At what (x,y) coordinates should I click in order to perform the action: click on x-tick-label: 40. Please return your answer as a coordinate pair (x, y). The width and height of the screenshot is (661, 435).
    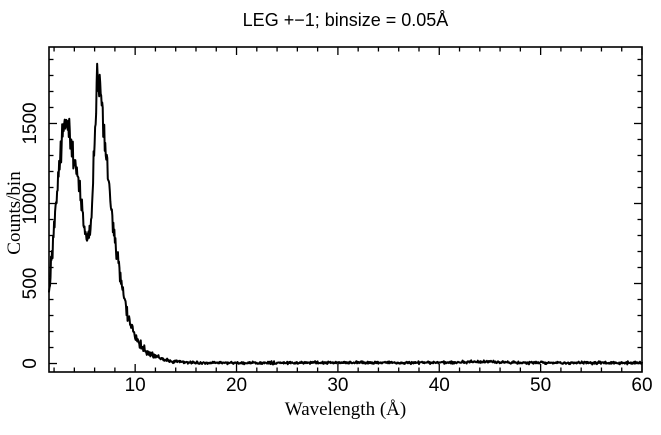
    Looking at the image, I should click on (439, 385).